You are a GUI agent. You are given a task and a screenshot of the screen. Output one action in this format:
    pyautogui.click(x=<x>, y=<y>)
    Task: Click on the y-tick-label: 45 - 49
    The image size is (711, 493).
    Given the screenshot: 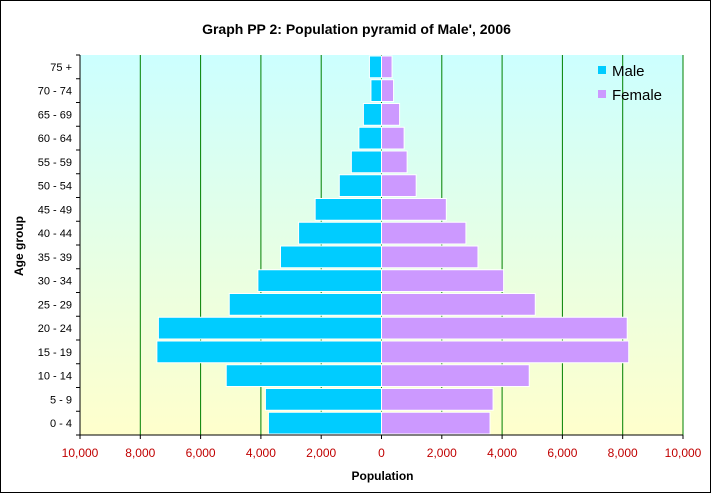 What is the action you would take?
    pyautogui.click(x=55, y=210)
    